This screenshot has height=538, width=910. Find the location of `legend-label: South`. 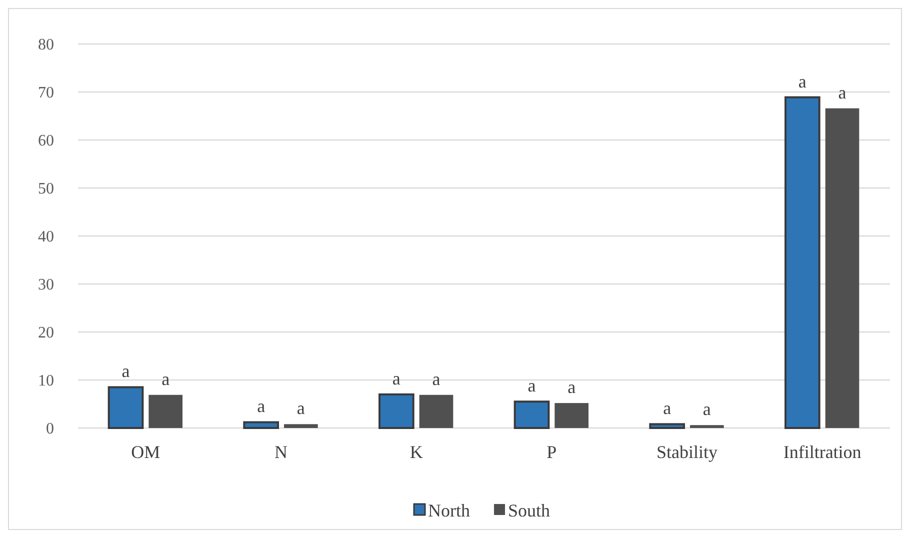

legend-label: South is located at coordinates (529, 510).